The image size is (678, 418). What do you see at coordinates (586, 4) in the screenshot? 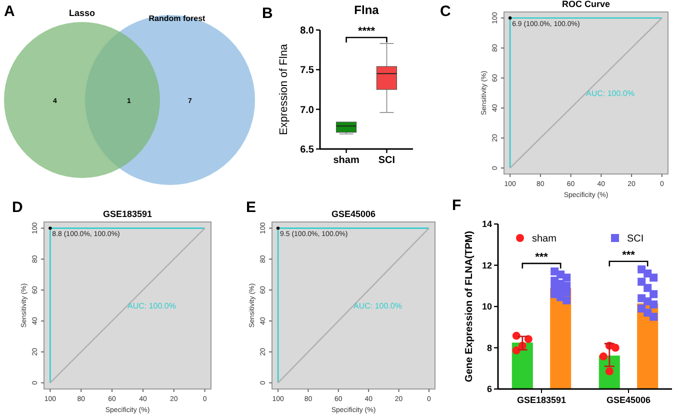
I see `chart-title: ROC Curve` at bounding box center [586, 4].